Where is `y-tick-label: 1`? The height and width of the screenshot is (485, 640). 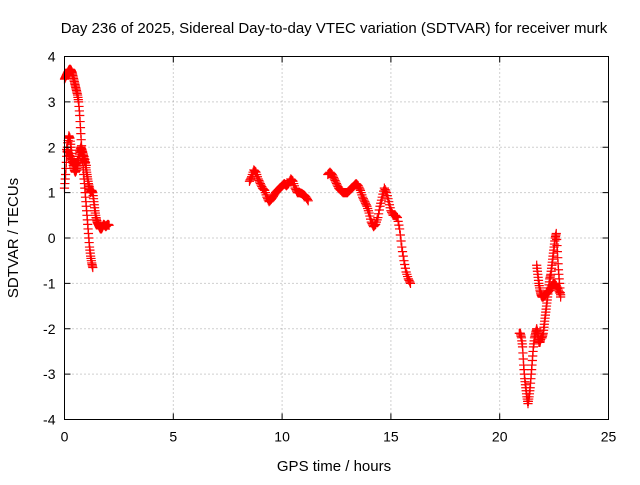
y-tick-label: 1 is located at coordinates (52, 193).